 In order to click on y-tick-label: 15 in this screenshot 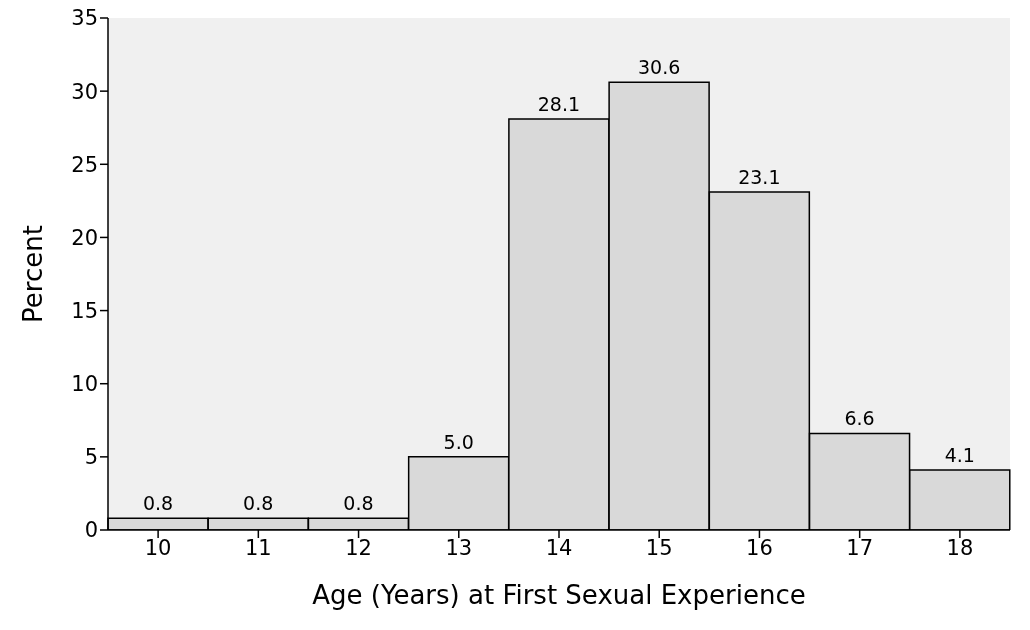, I will do `click(84, 311)`.